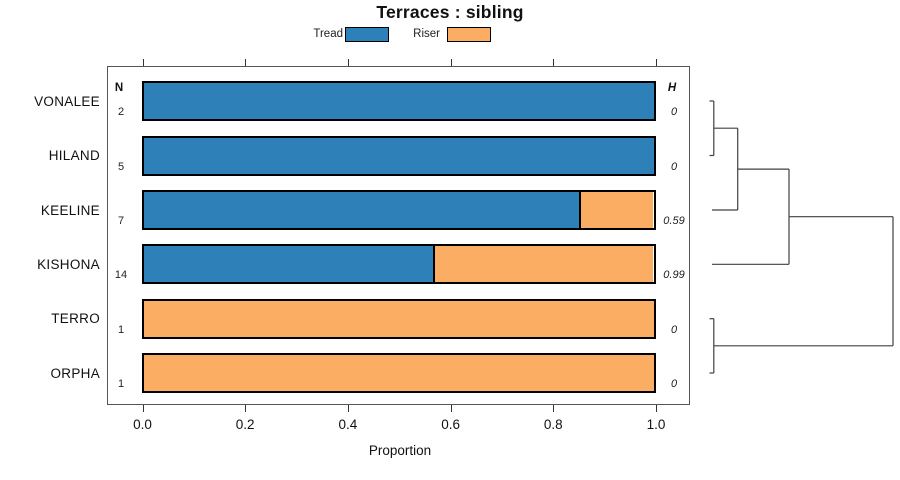 The height and width of the screenshot is (480, 900). What do you see at coordinates (328, 34) in the screenshot?
I see `legend-label-tread: Tread` at bounding box center [328, 34].